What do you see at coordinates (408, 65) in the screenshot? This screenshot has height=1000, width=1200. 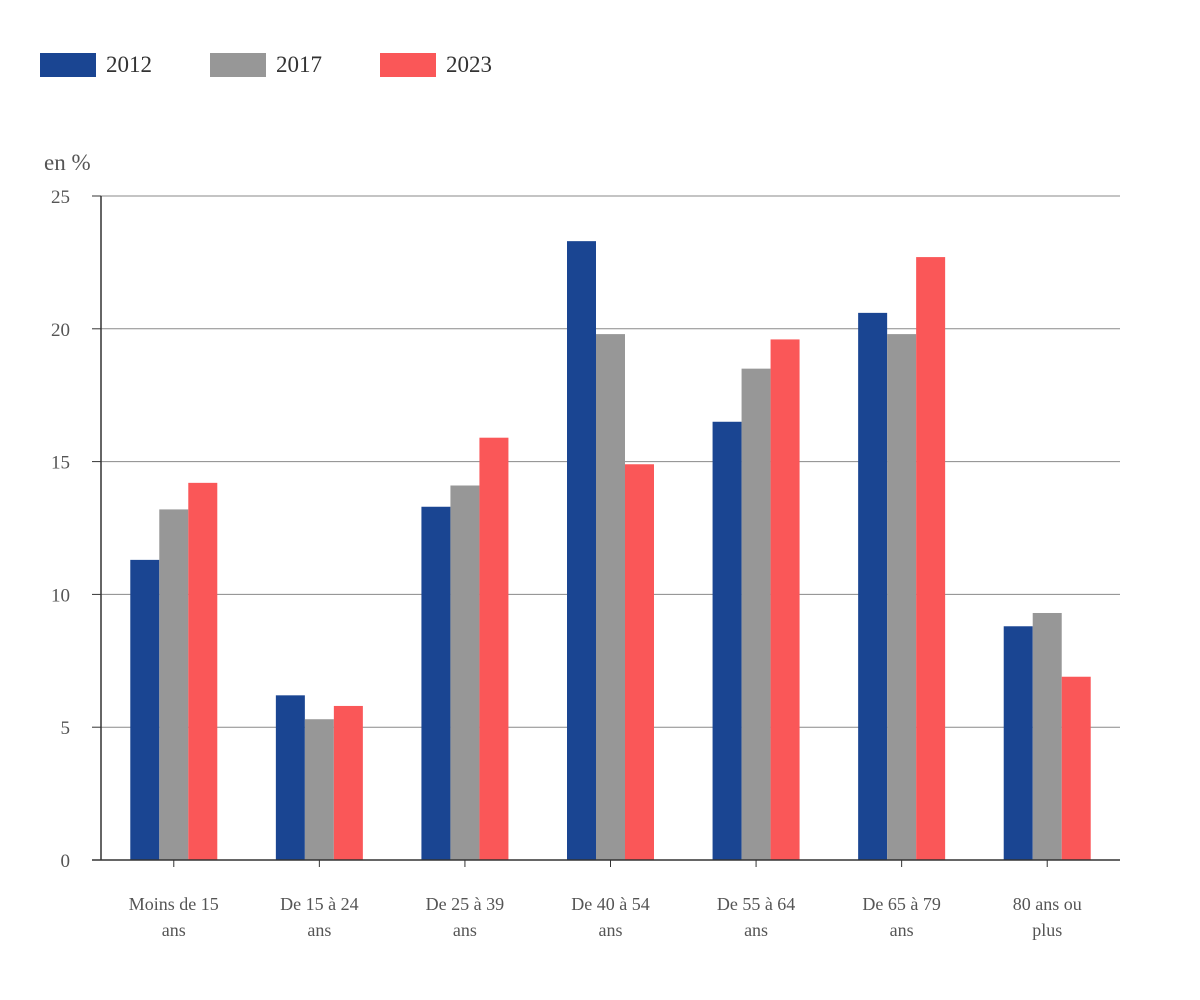 I see `legend-swatch-2023` at bounding box center [408, 65].